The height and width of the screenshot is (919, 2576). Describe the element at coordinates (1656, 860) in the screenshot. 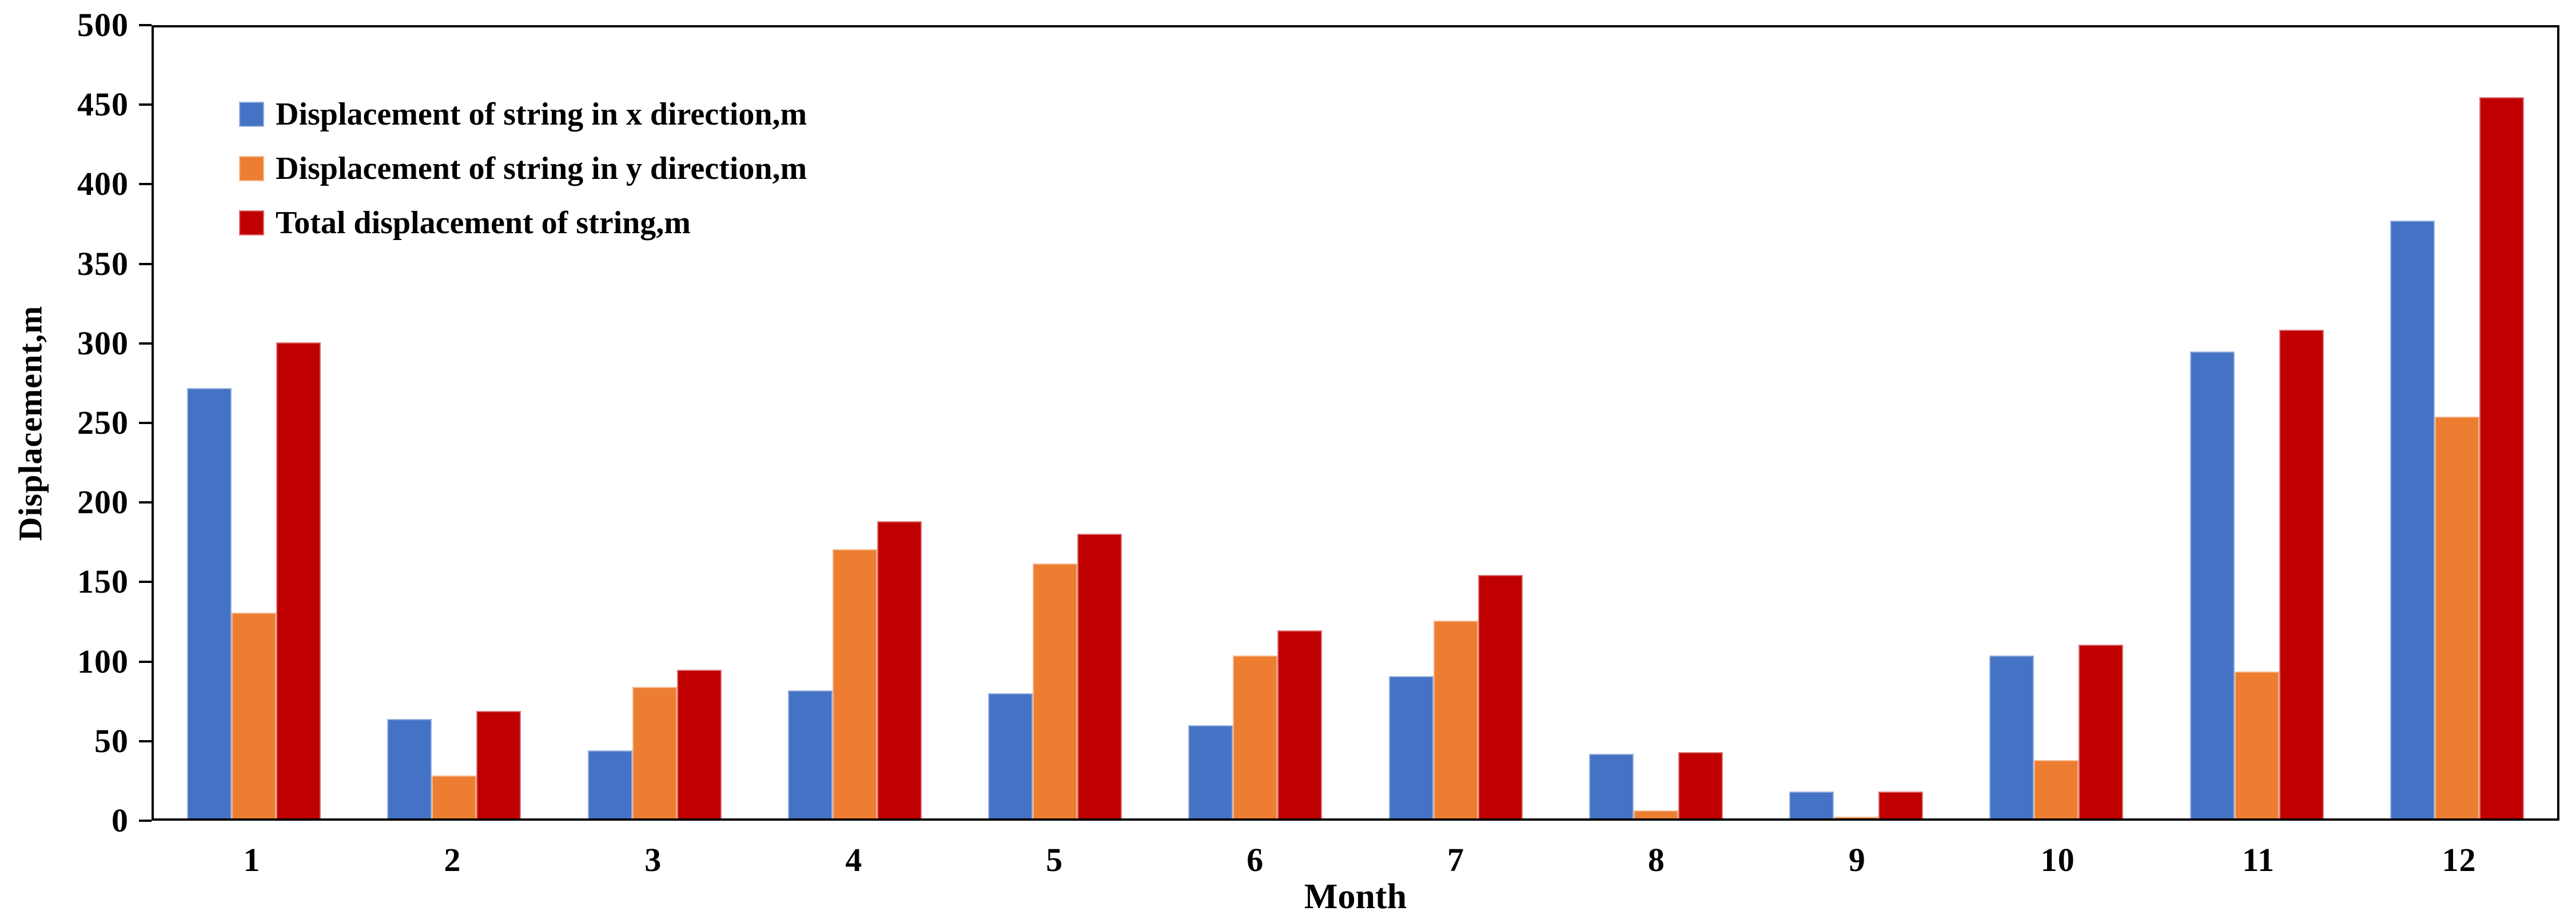

I see `x-label-8: 8` at that location.